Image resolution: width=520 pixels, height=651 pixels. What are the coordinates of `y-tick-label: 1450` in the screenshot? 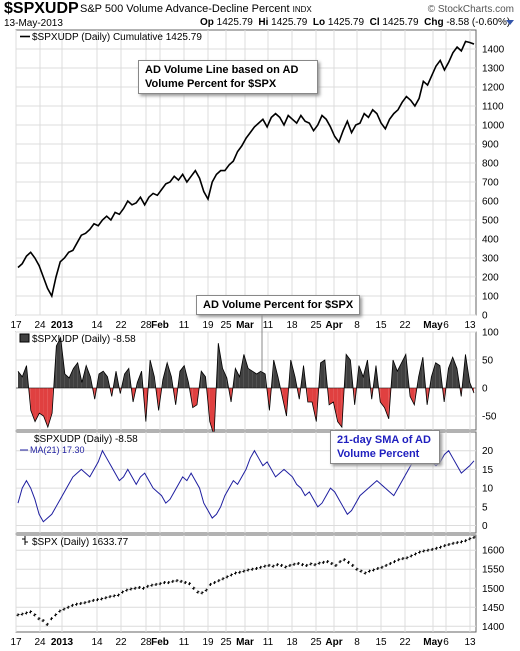 It's located at (493, 608).